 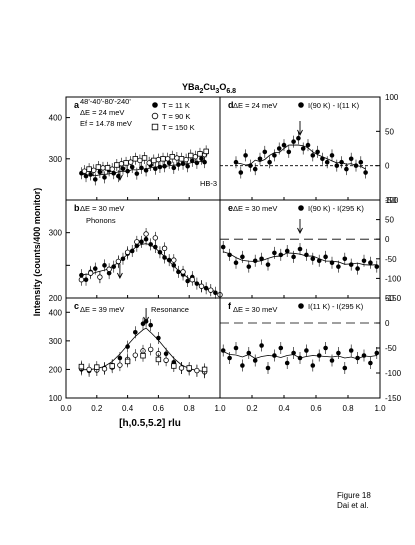 What do you see at coordinates (106, 123) in the screenshot?
I see `annotation: Ef = 14.78 meV` at bounding box center [106, 123].